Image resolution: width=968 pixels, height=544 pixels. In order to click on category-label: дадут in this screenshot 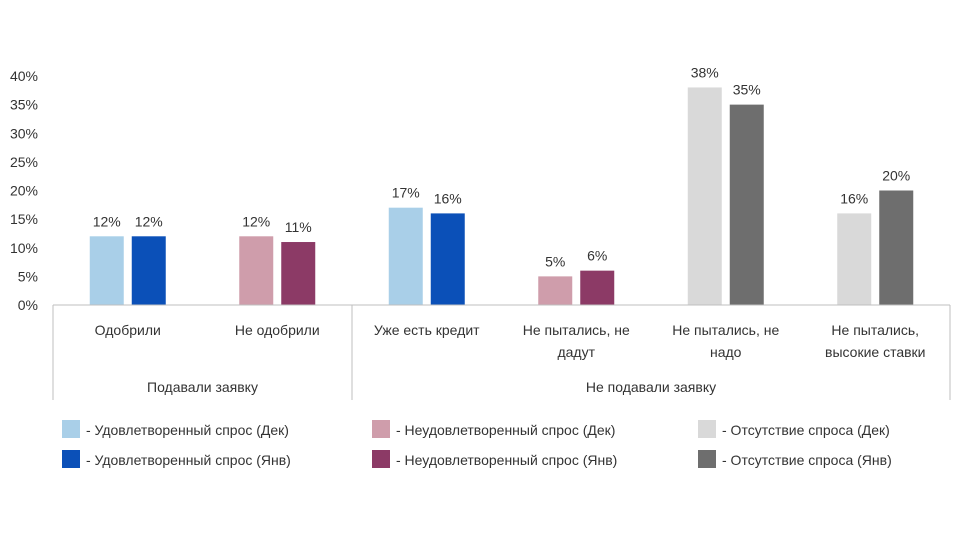, I will do `click(576, 352)`.